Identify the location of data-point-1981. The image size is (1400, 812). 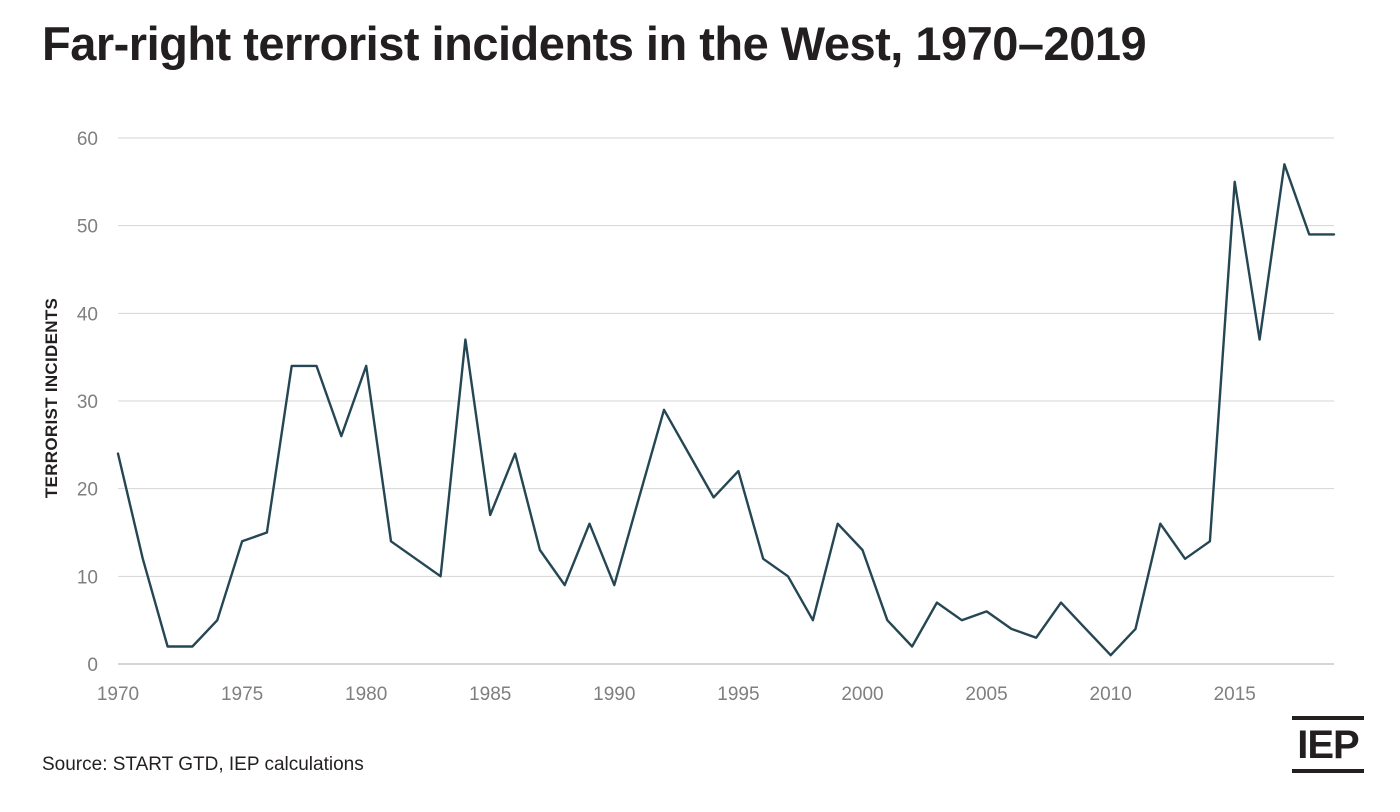
(390, 541).